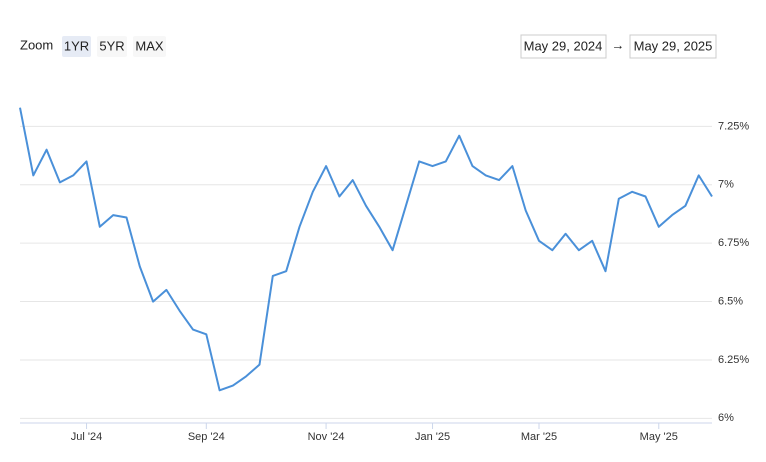 The height and width of the screenshot is (462, 766). What do you see at coordinates (36, 44) in the screenshot?
I see `zoom-label: Zoom` at bounding box center [36, 44].